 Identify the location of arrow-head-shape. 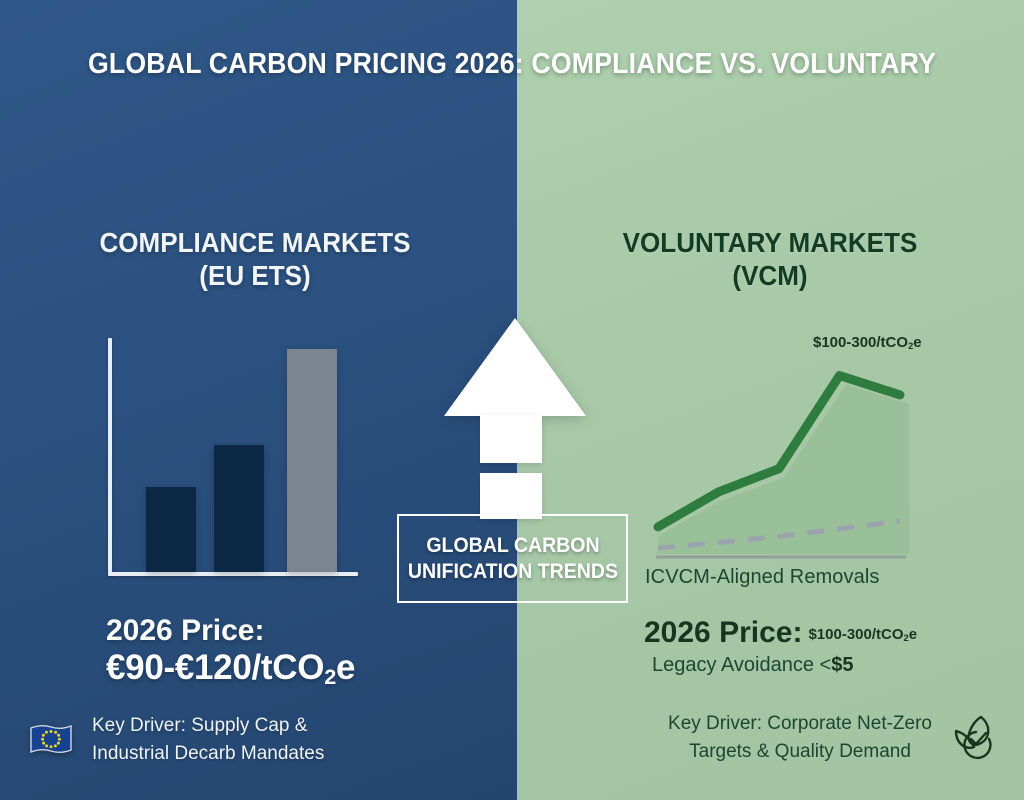
(515, 367).